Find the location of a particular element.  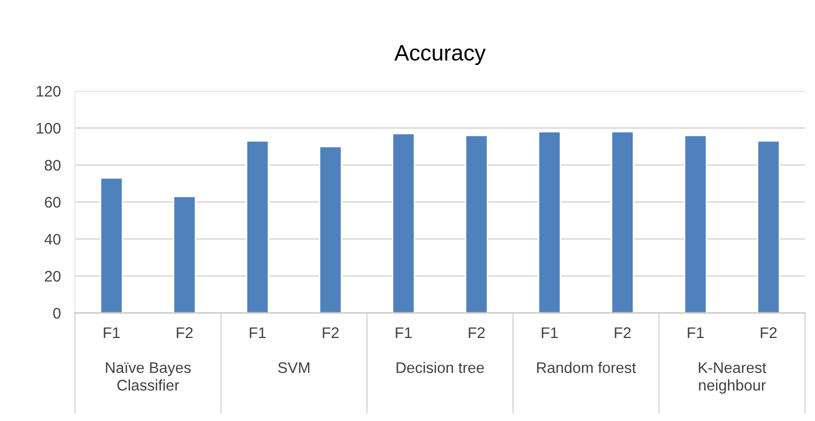

y-tick-label: 120 is located at coordinates (48, 91).